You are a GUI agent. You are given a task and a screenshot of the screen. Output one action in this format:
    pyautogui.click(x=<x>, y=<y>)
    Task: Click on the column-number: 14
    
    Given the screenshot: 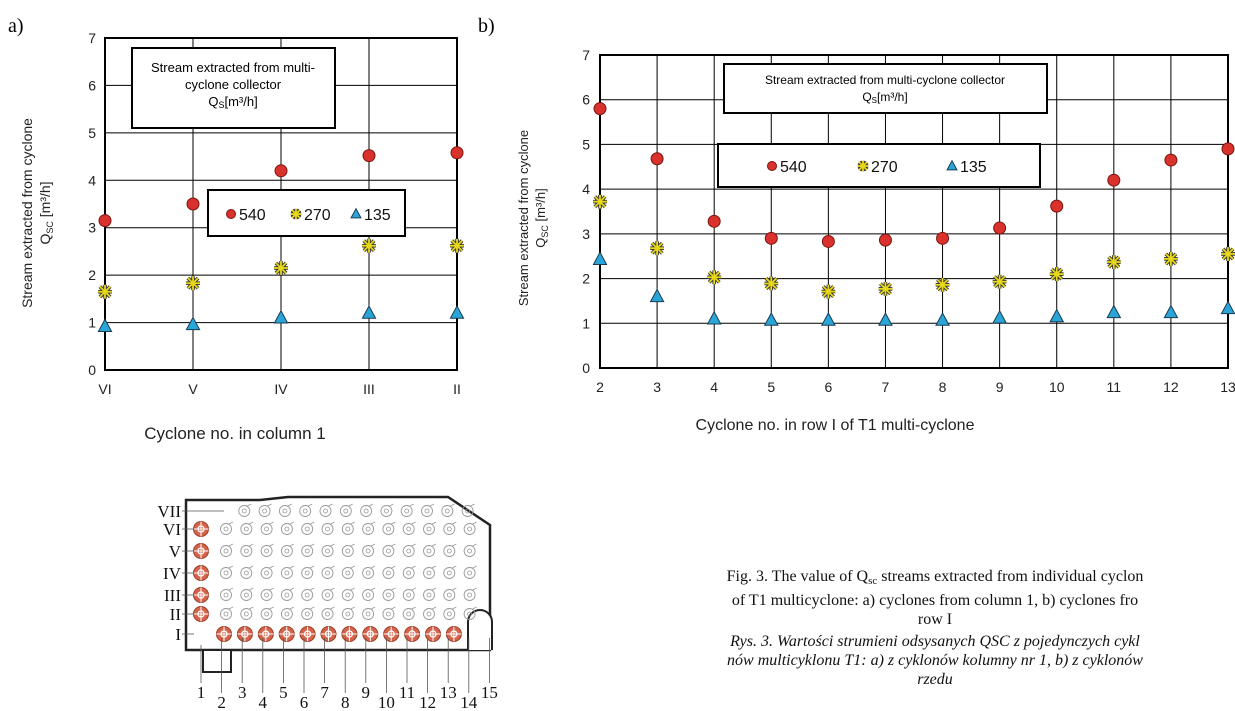 What is the action you would take?
    pyautogui.click(x=469, y=702)
    